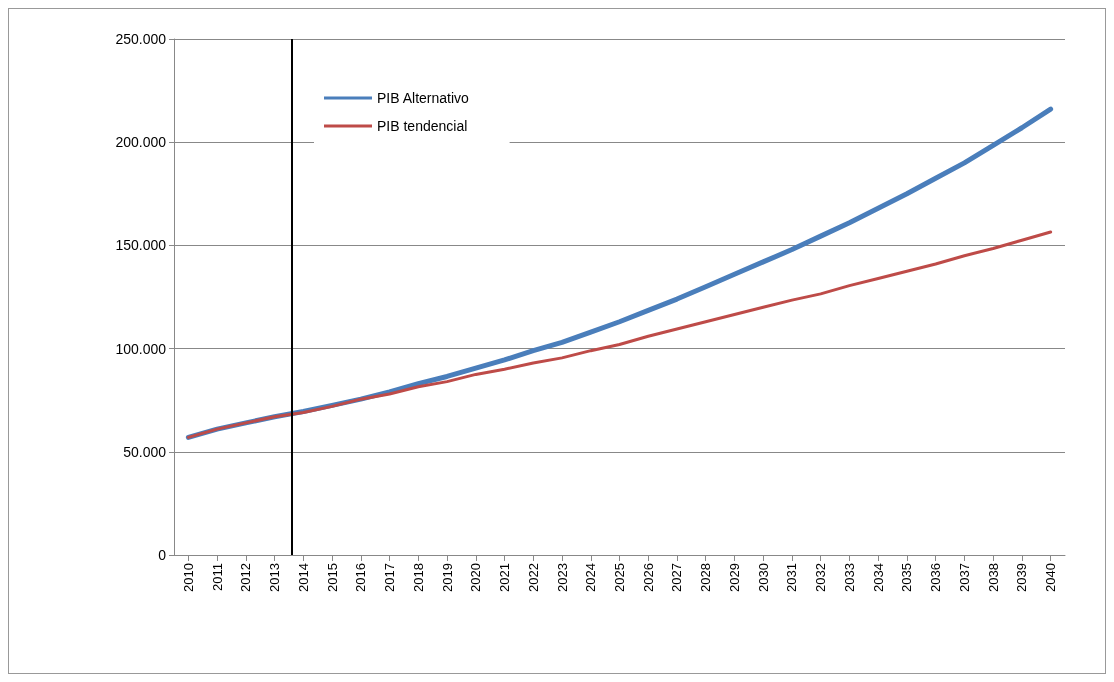 The image size is (1114, 682). I want to click on x-tick-label: 2019, so click(447, 577).